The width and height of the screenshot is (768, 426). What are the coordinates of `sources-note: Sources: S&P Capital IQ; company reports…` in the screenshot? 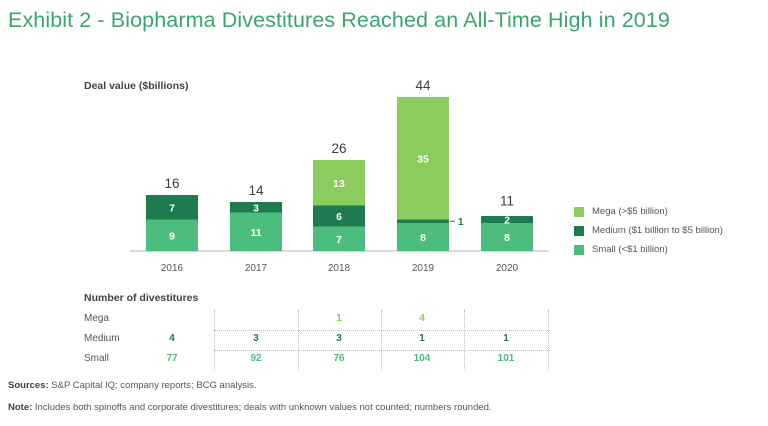 It's located at (132, 385).